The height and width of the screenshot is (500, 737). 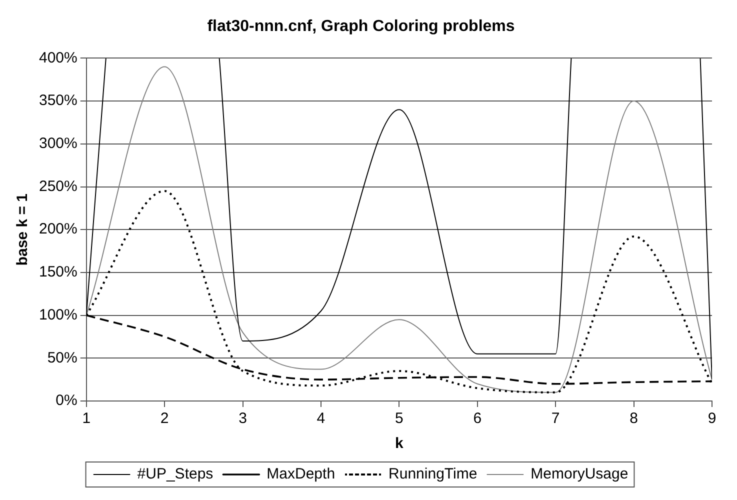 What do you see at coordinates (399, 443) in the screenshot?
I see `x-axis-title: k` at bounding box center [399, 443].